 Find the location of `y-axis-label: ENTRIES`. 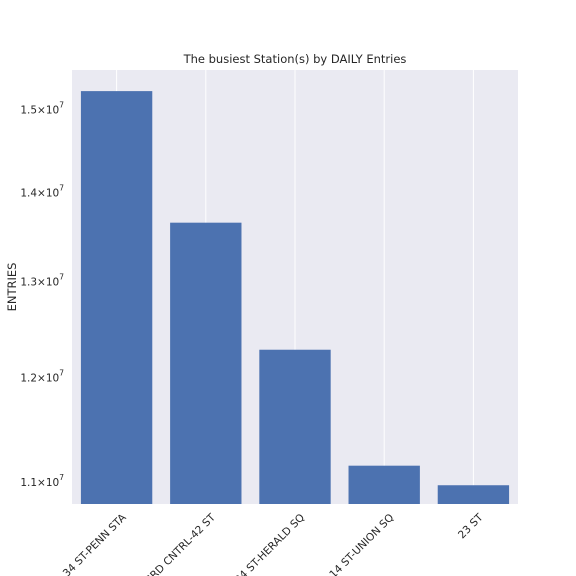

y-axis-label: ENTRIES is located at coordinates (12, 287).